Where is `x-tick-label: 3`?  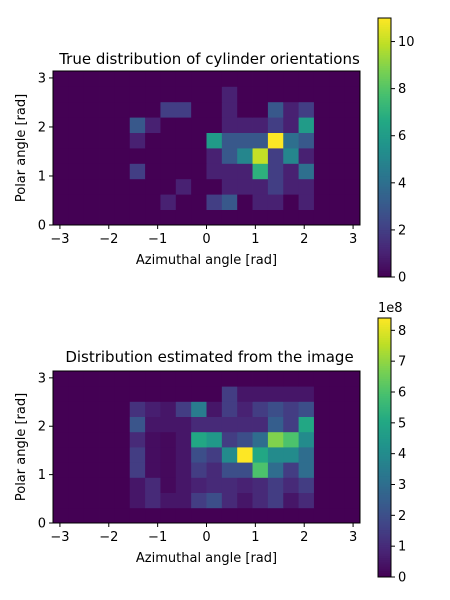
x-tick-label: 3 is located at coordinates (353, 239).